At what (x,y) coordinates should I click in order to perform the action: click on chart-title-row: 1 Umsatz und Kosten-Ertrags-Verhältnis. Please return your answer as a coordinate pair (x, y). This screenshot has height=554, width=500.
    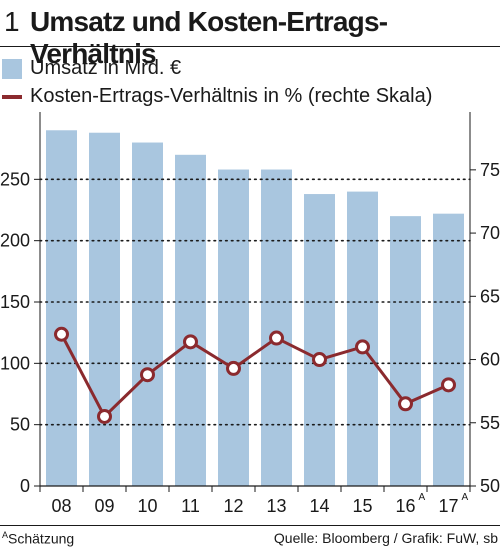
    Looking at the image, I should click on (250, 36).